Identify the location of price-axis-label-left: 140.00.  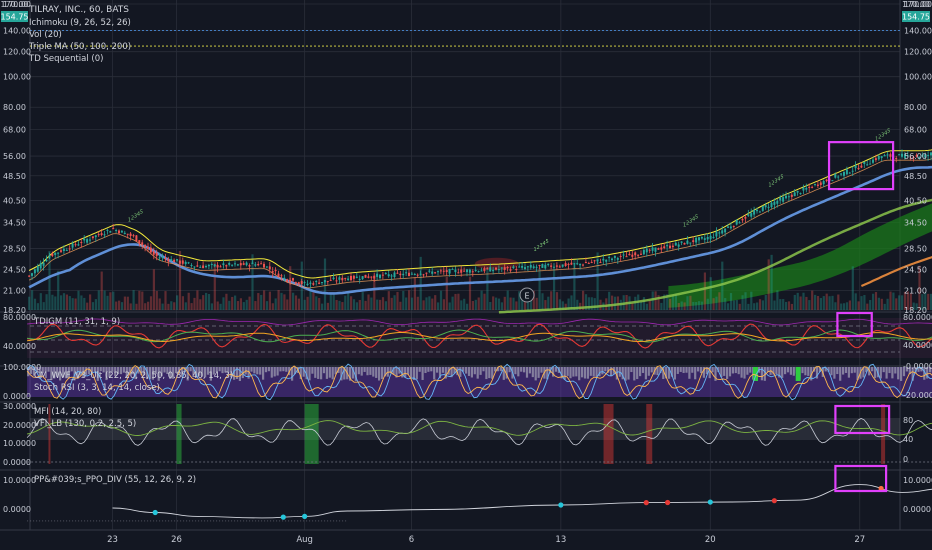
(17, 31).